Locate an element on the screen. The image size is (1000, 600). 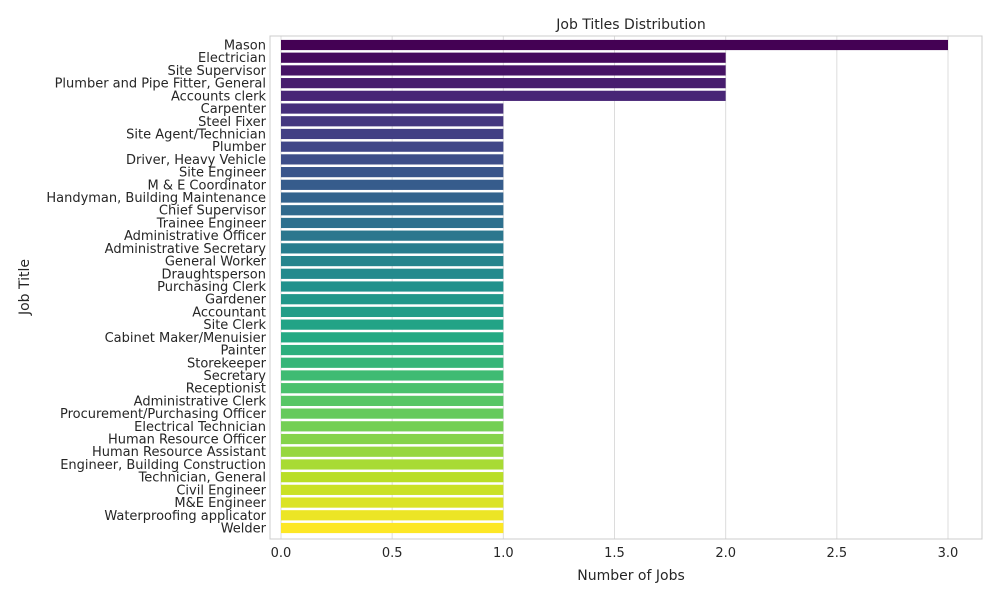
y-tick-label: Procurement/Purchasing Officer is located at coordinates (163, 414).